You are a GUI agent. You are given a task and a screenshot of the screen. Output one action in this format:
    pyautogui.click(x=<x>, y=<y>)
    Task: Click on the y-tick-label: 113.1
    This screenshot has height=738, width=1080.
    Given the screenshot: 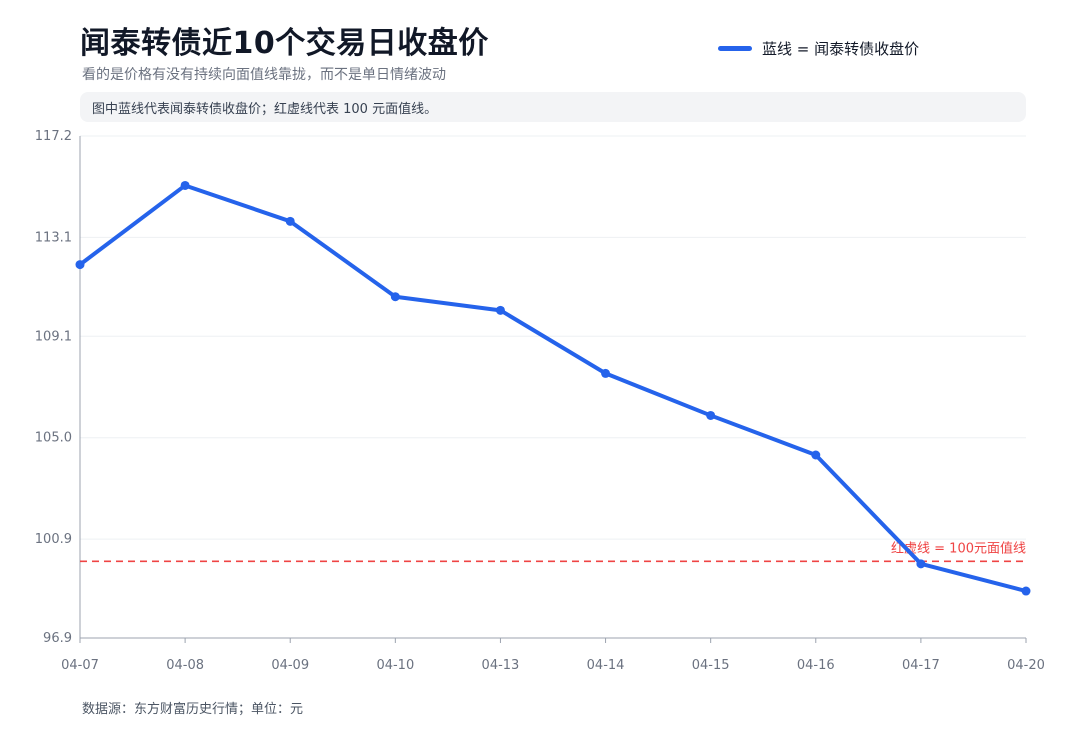 What is the action you would take?
    pyautogui.click(x=53, y=237)
    